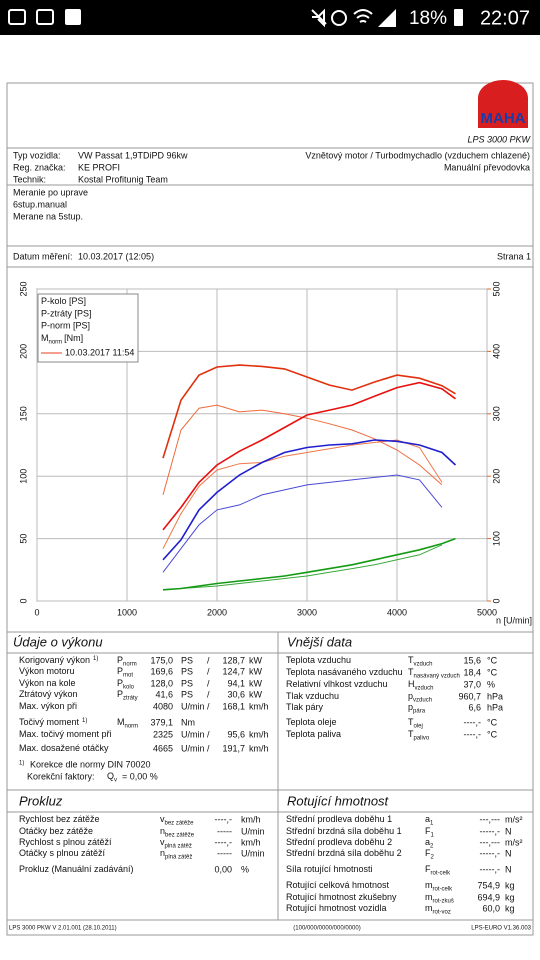  I want to click on row-cell: kg, so click(510, 897).